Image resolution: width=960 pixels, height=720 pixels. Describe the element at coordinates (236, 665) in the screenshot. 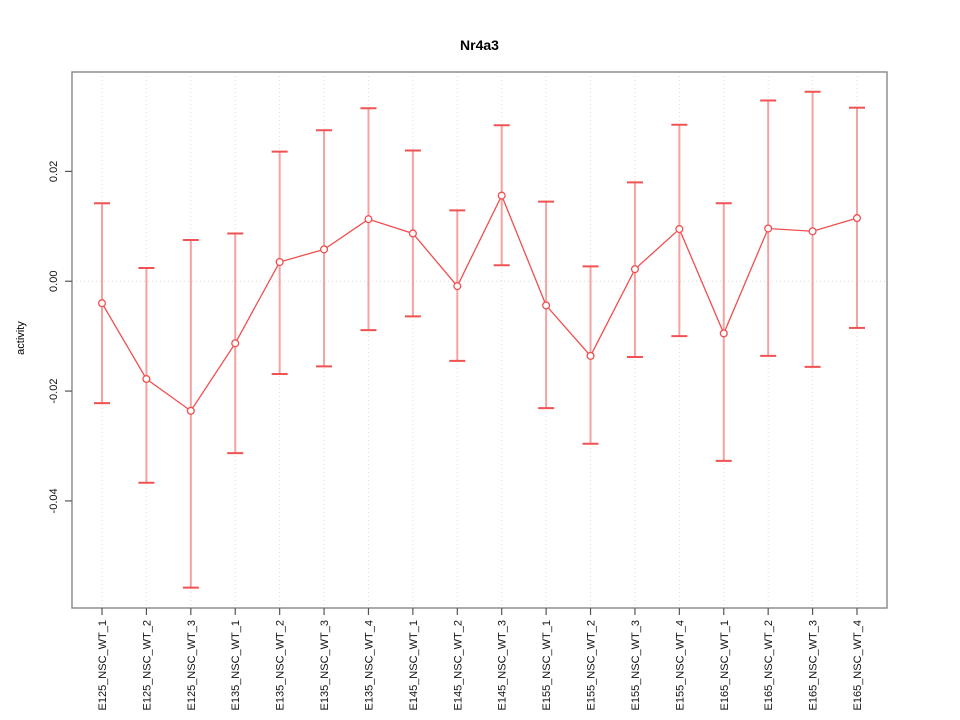

I see `x-category-label: E135_NSC_WT_1` at that location.